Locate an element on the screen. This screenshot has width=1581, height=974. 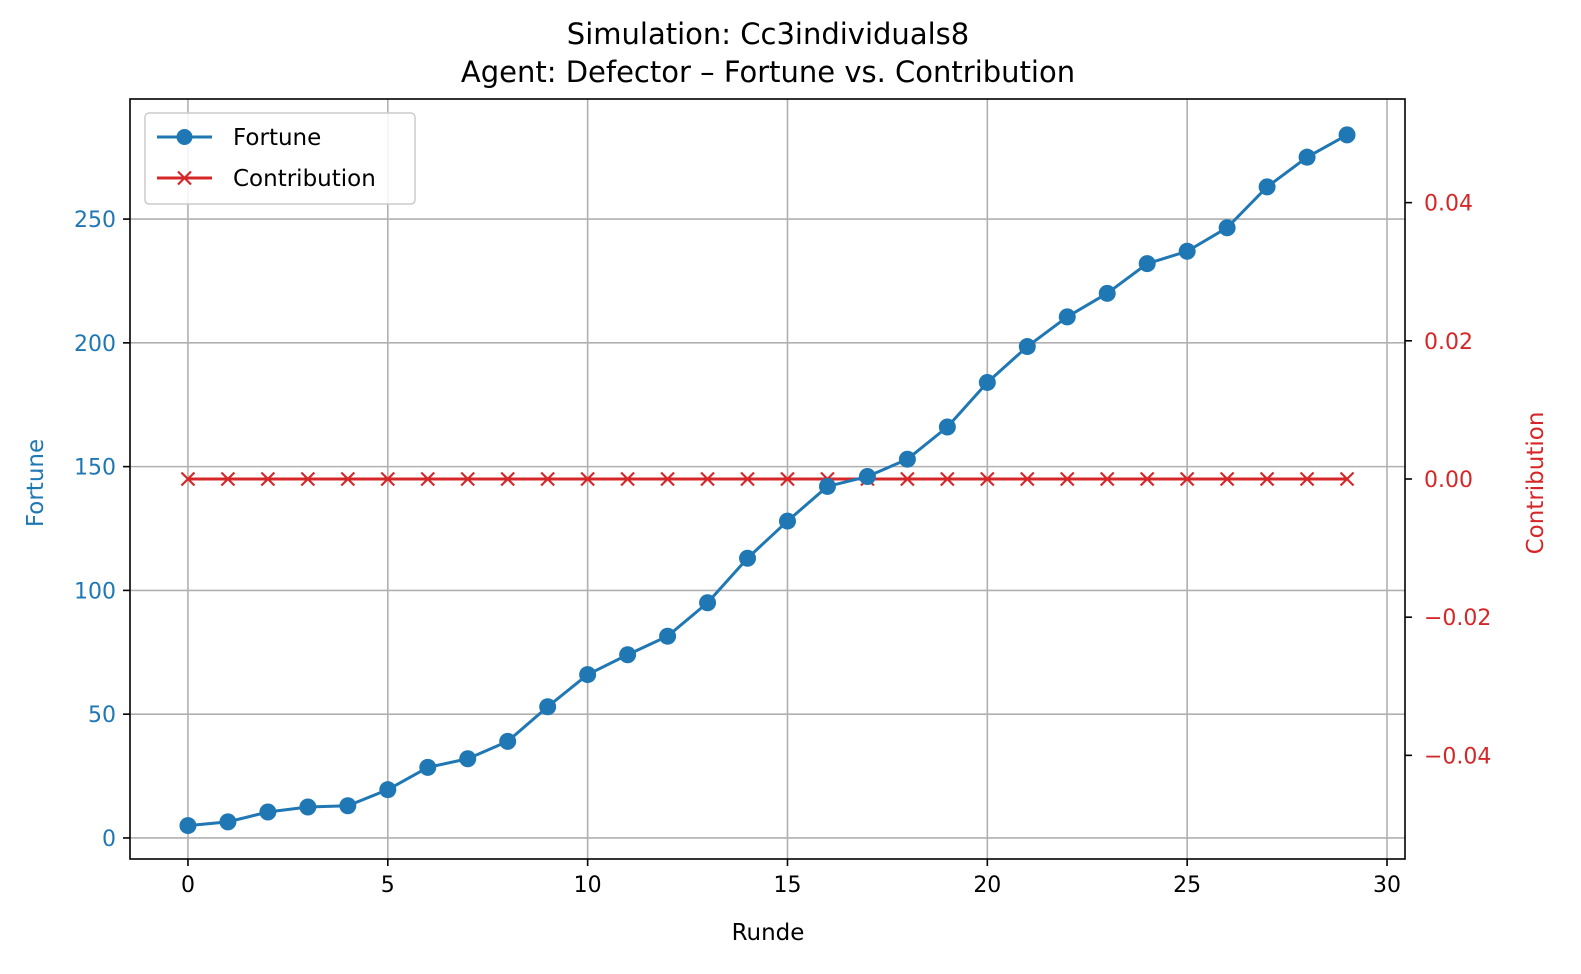
legend-contribution-marker is located at coordinates (184, 178).